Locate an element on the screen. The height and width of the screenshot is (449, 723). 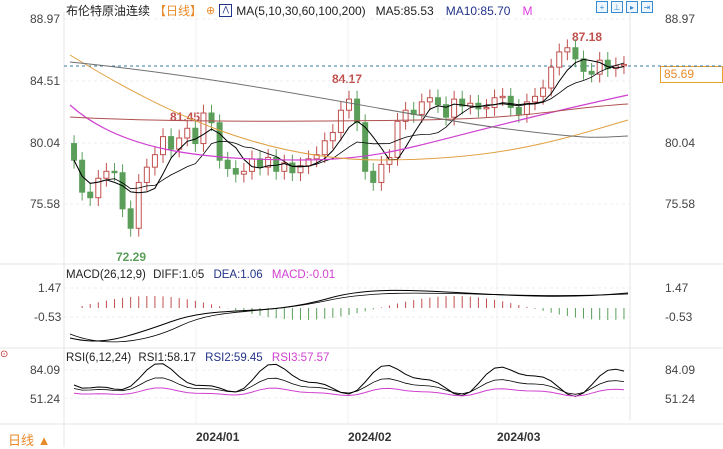
x-axis-label: 2024/01 is located at coordinates (218, 437).